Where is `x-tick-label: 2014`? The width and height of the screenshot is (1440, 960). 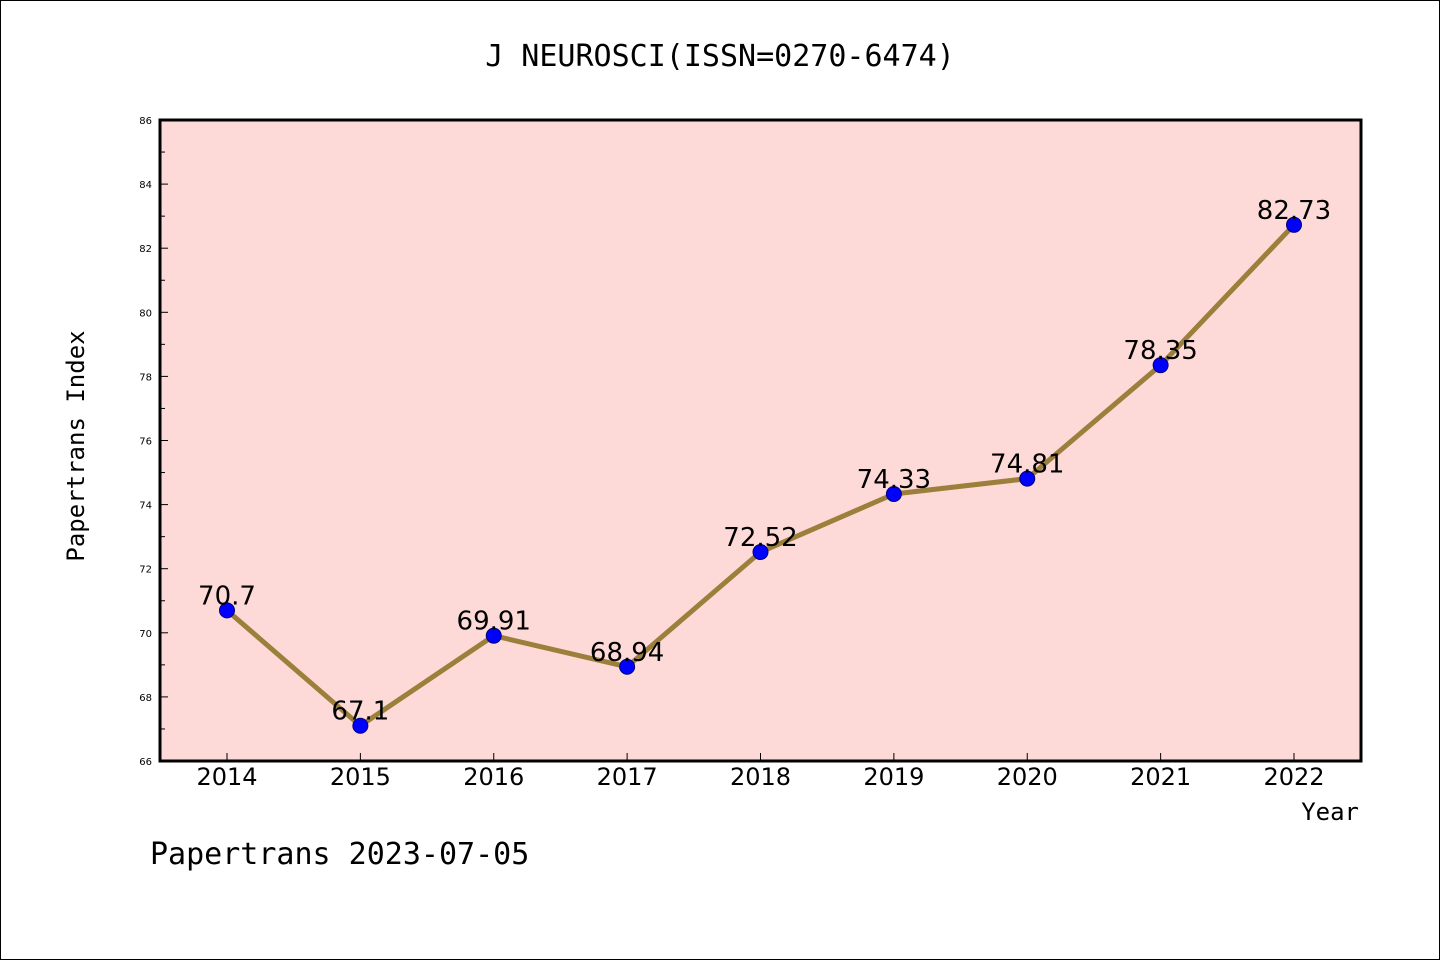 x-tick-label: 2014 is located at coordinates (226, 777).